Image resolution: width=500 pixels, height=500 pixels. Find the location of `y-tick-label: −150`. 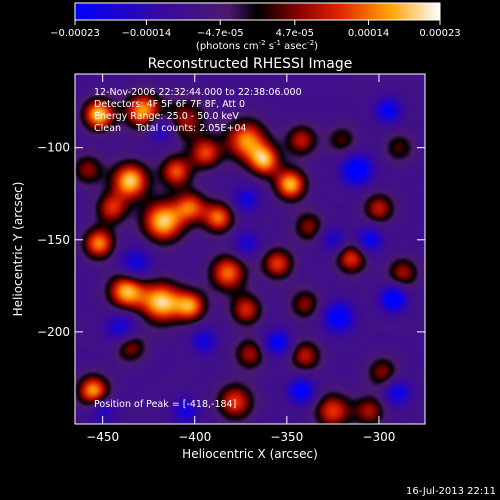

y-tick-label: −150 is located at coordinates (53, 240).